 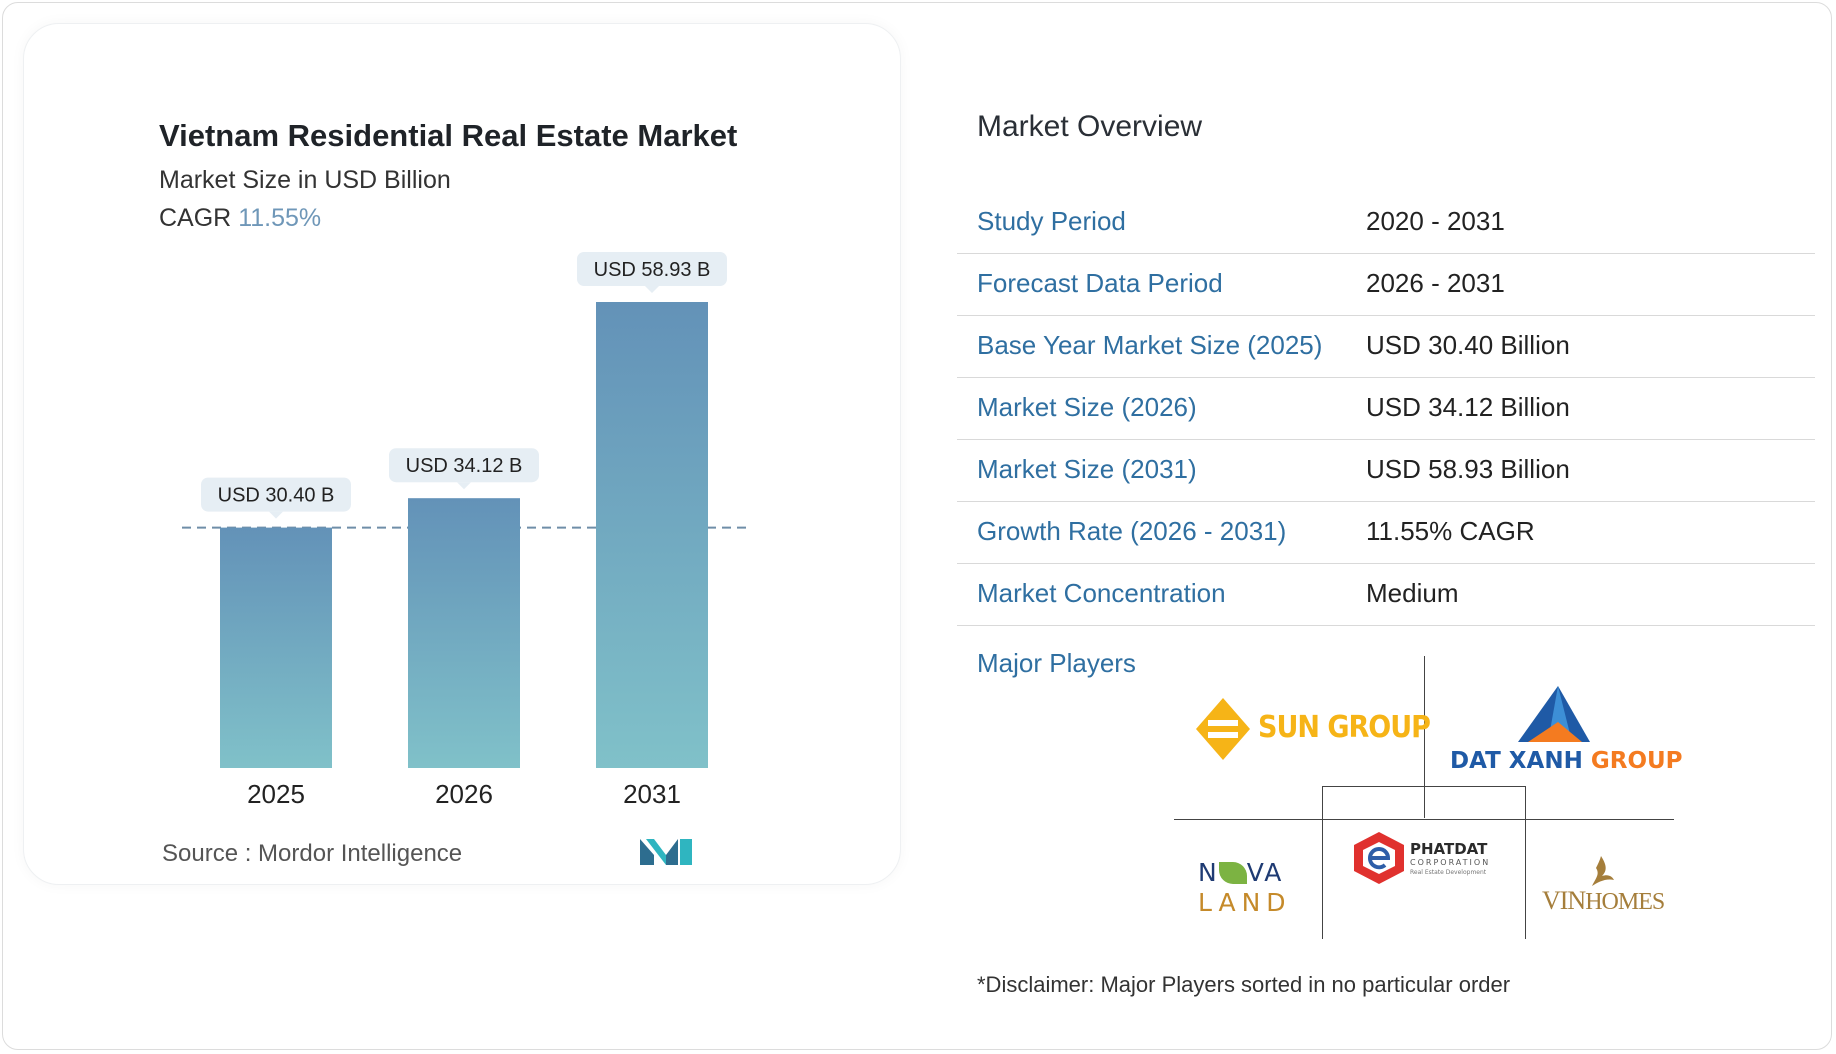 I want to click on dat-xanh-text: DAT XANH GROUP, so click(x=1566, y=761).